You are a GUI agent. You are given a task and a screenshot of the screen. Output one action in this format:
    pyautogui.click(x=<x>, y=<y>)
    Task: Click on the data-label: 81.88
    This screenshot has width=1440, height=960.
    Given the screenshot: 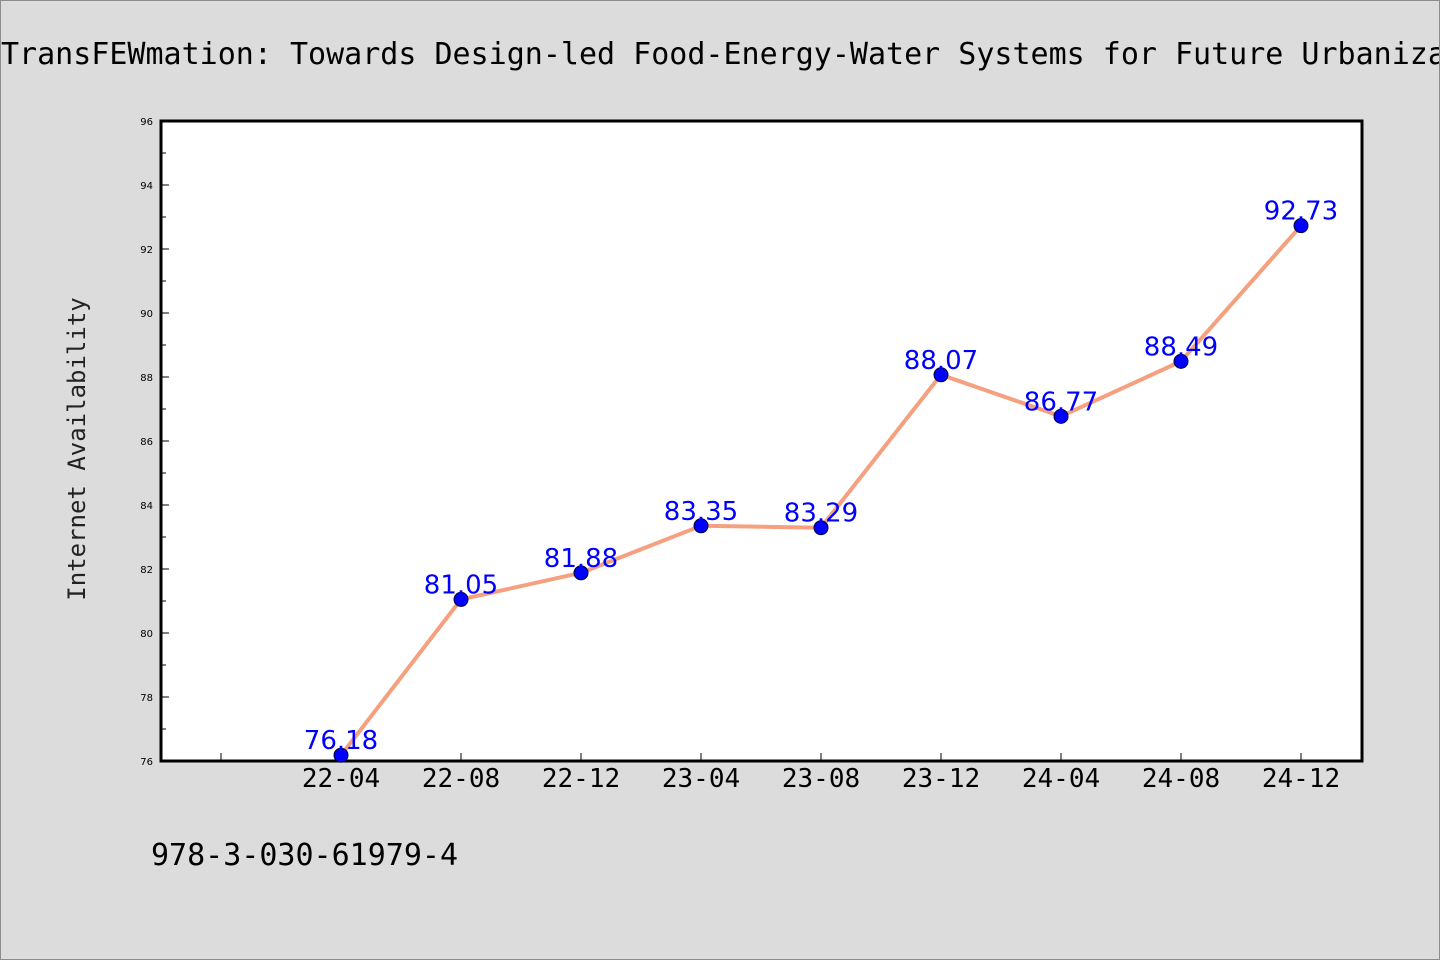 What is the action you would take?
    pyautogui.click(x=581, y=559)
    